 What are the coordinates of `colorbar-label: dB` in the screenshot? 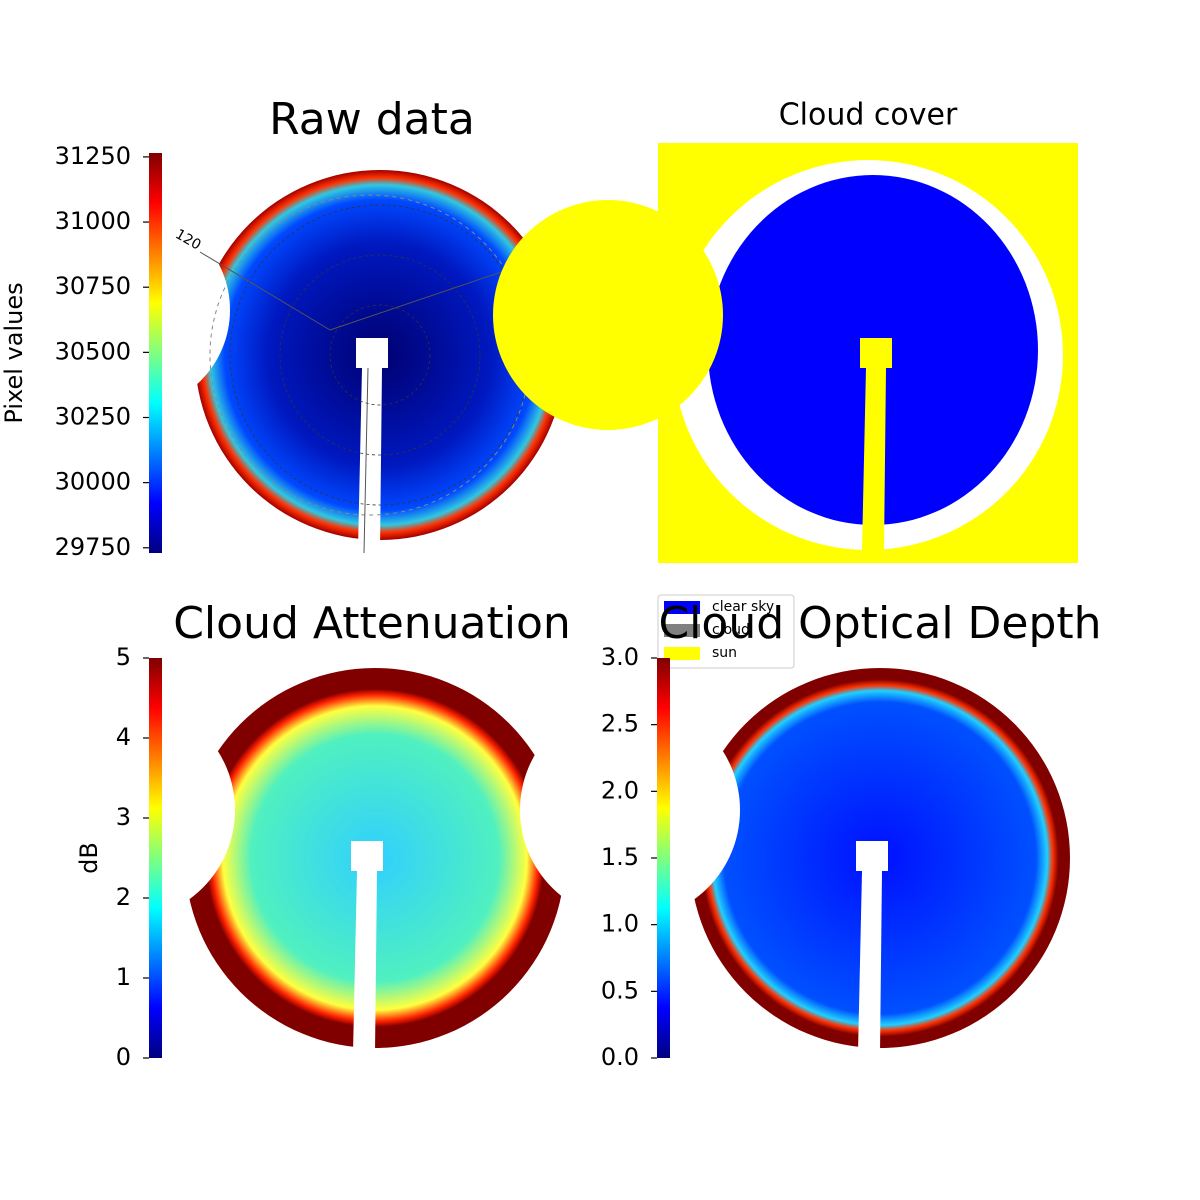 It's located at (89, 858).